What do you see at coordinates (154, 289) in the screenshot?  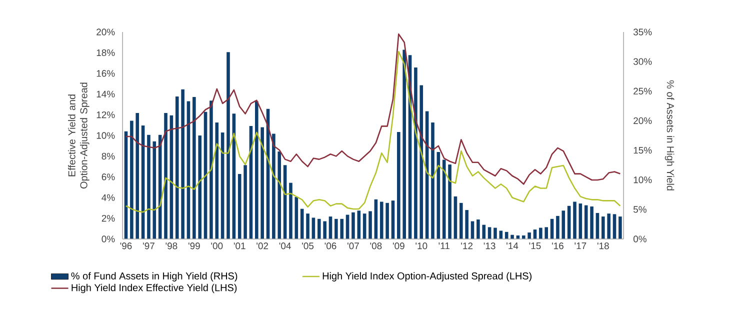 I see `legend-label: High Yield Index Effective Yield (LHS)` at bounding box center [154, 289].